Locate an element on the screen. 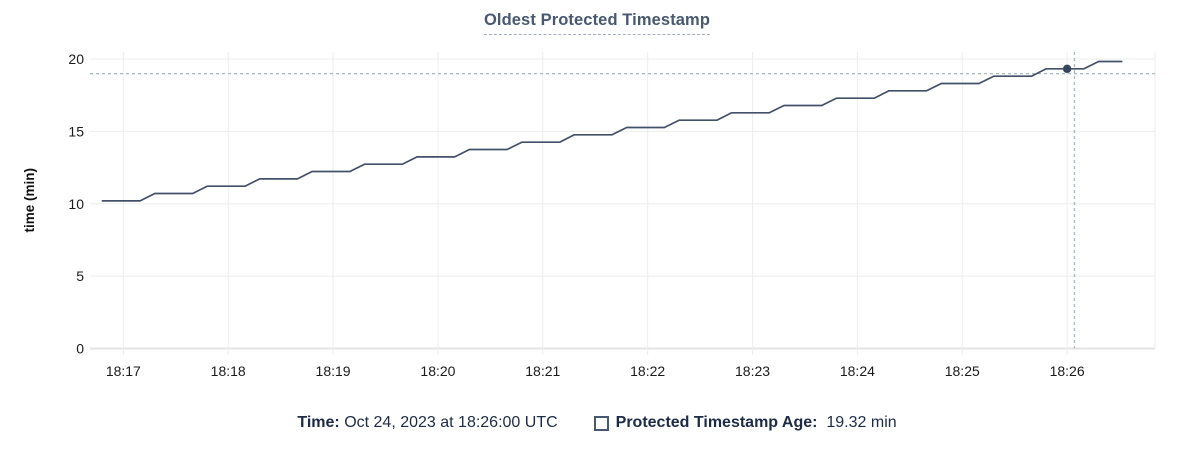 The image size is (1194, 466). x-tick-label: 18:24 is located at coordinates (857, 371).